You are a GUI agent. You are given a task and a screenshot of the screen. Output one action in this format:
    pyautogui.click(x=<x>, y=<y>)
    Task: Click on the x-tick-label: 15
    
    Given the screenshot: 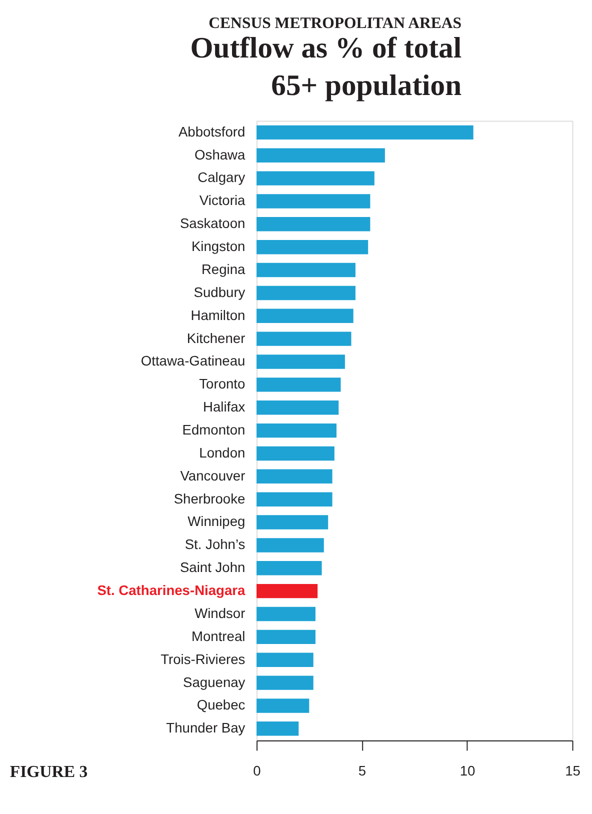 What is the action you would take?
    pyautogui.click(x=573, y=770)
    